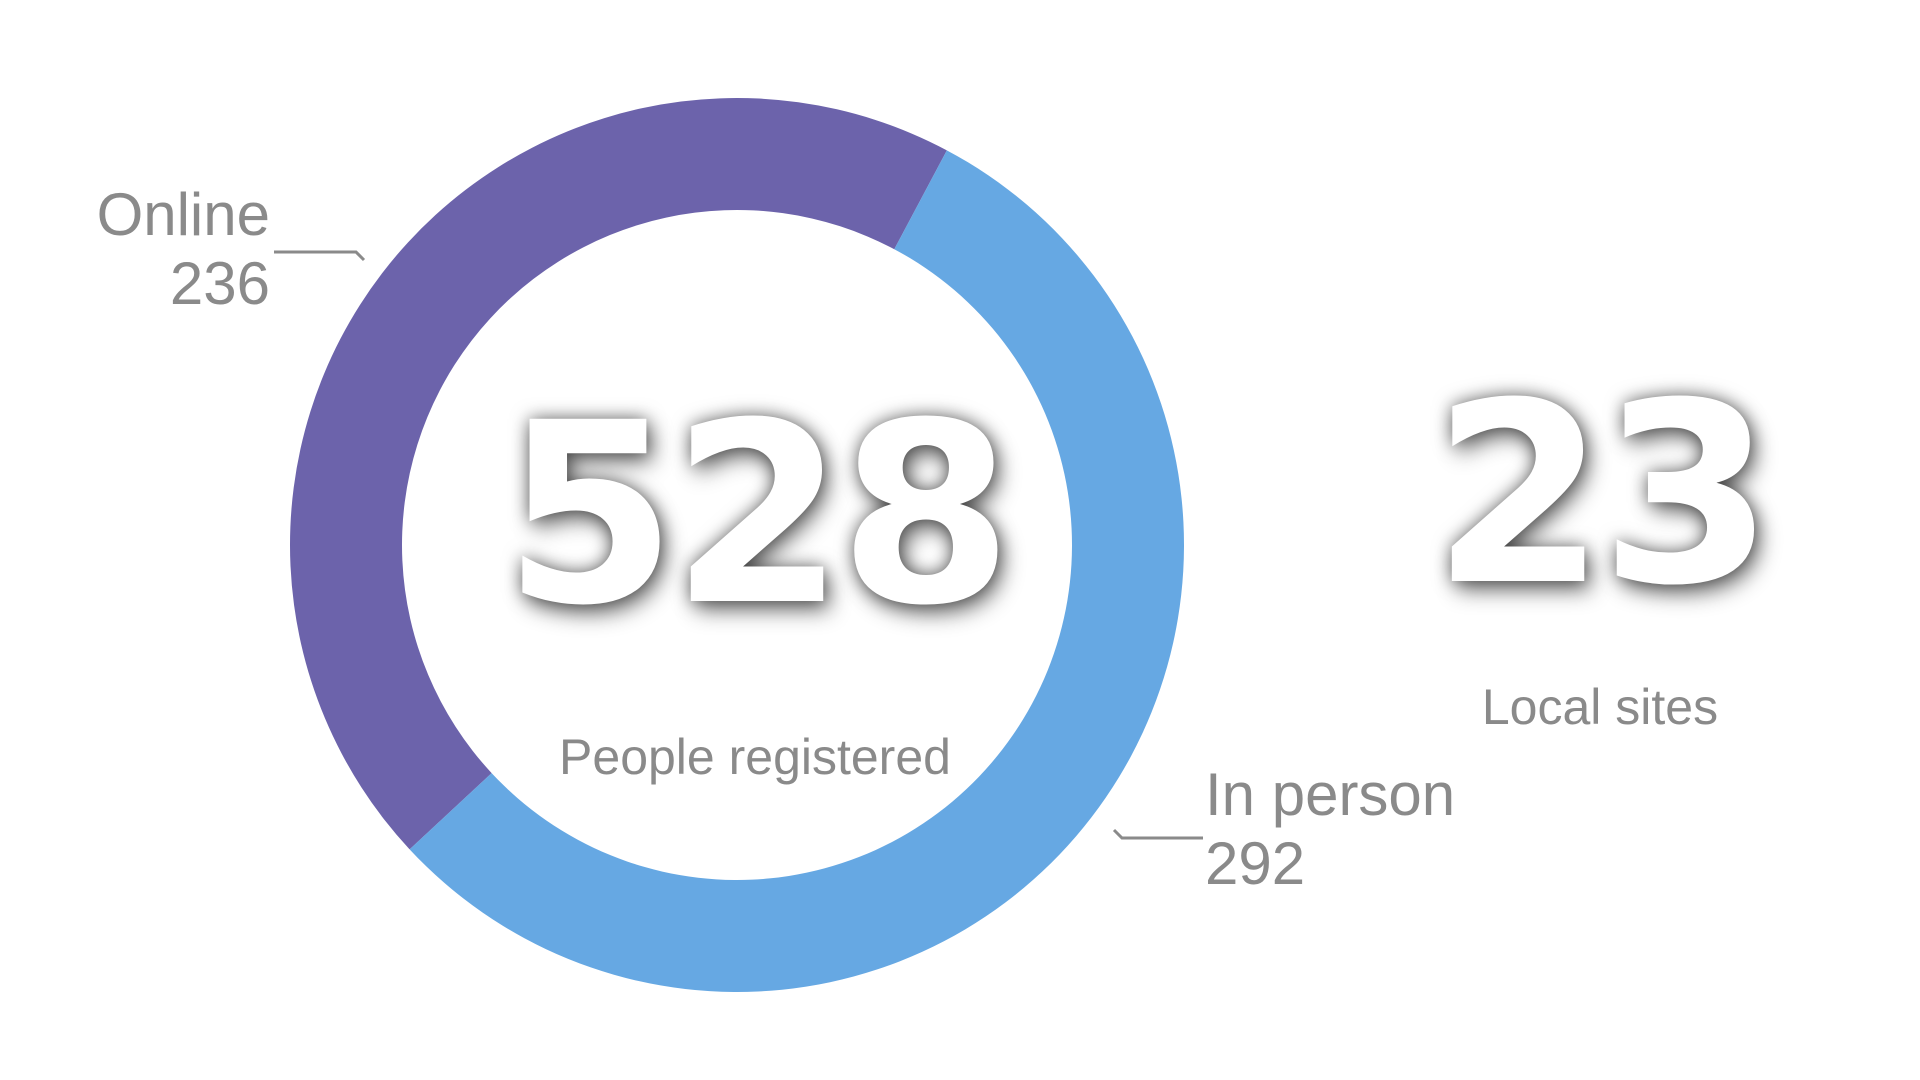  Describe the element at coordinates (1330, 794) in the screenshot. I see `in-person-label-name: In person` at that location.